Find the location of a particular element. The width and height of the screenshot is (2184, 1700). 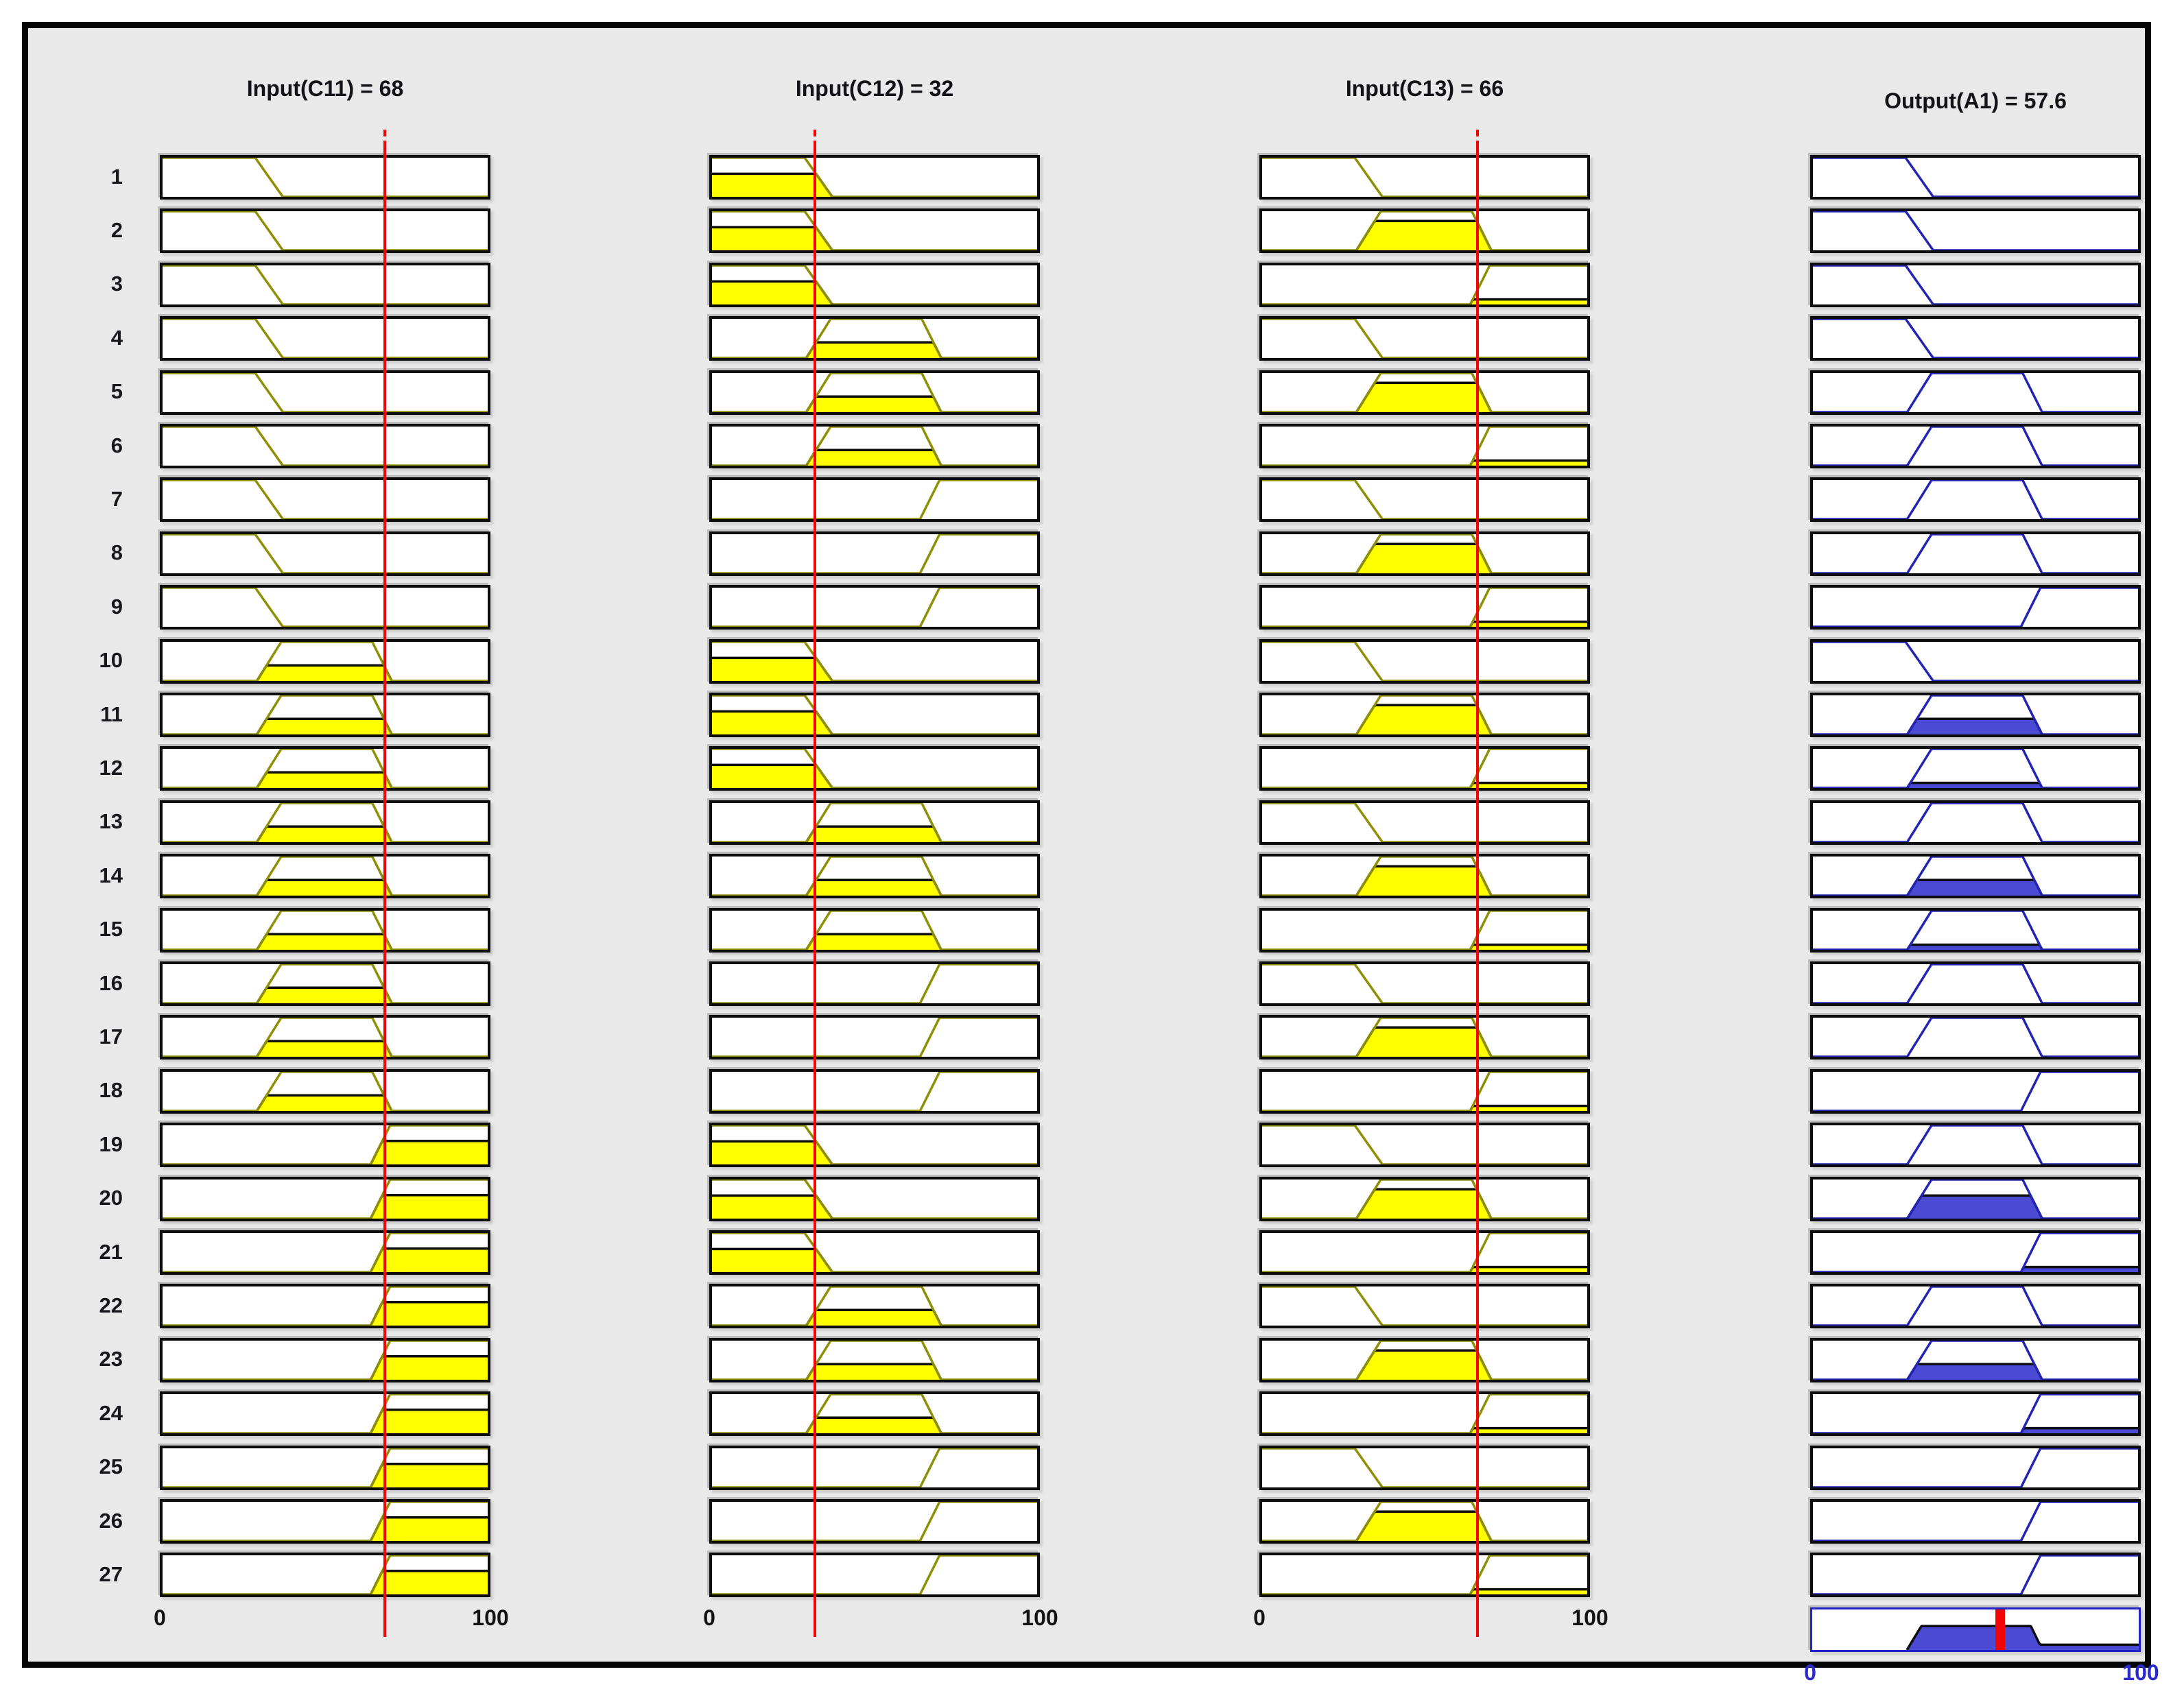

input-mf-cell-c12-rule11 is located at coordinates (874, 715).